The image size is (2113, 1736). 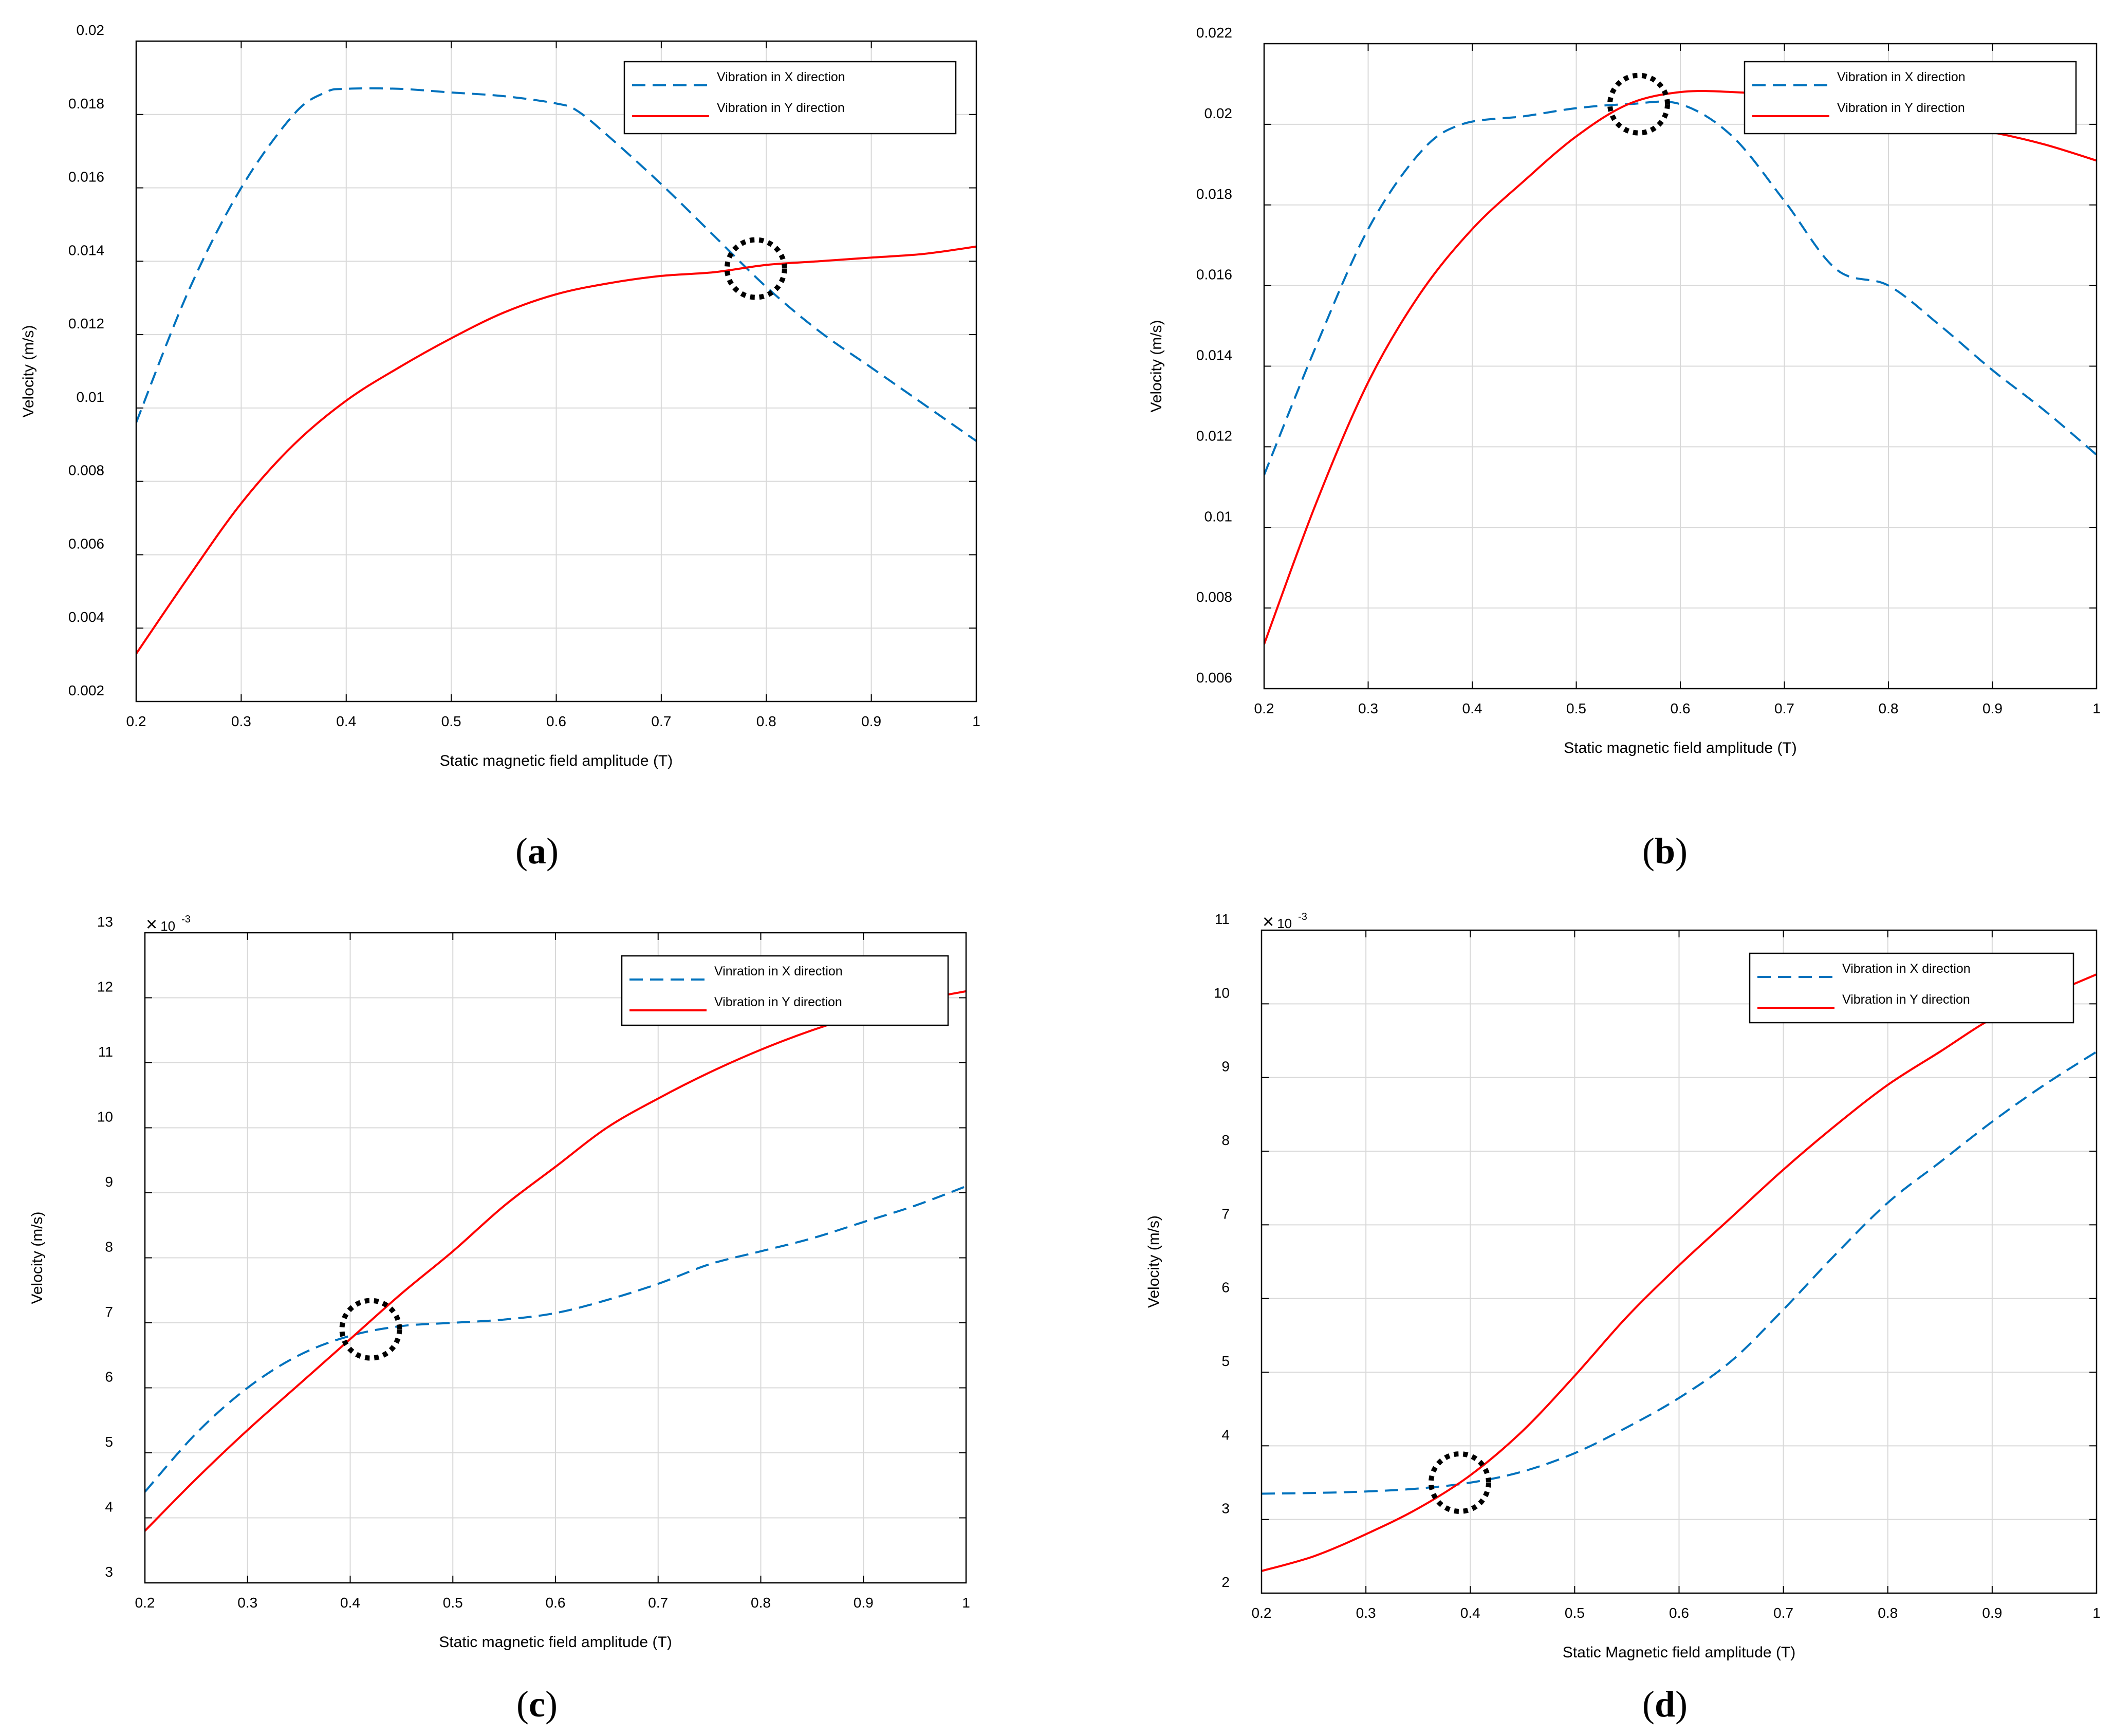 What do you see at coordinates (86, 690) in the screenshot?
I see `y-tick-label: 0.002` at bounding box center [86, 690].